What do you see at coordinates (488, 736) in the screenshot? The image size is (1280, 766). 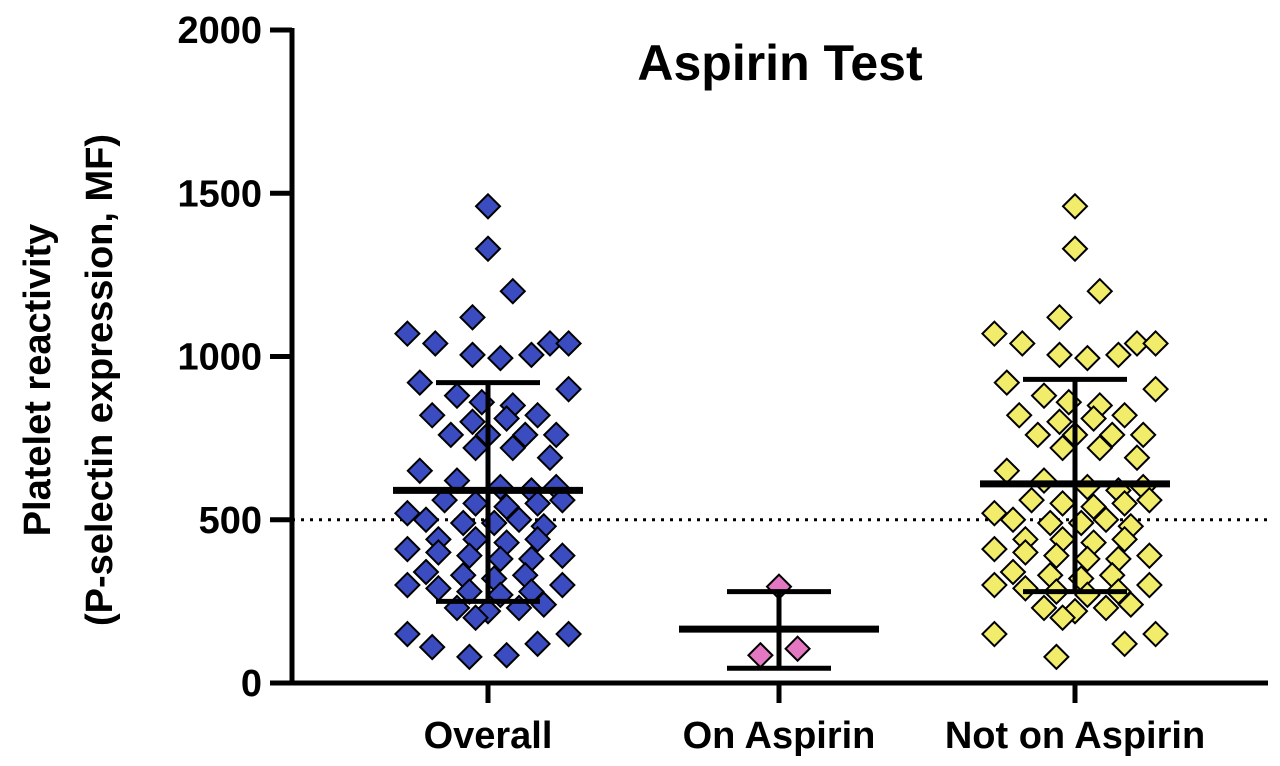 I see `x-category-label-0: Overall` at bounding box center [488, 736].